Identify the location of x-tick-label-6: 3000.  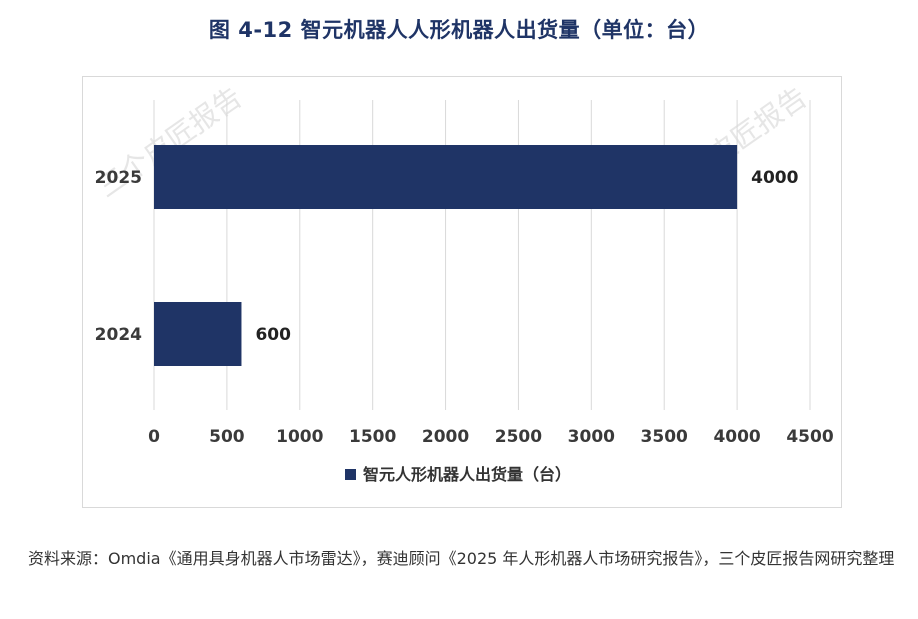
(591, 437).